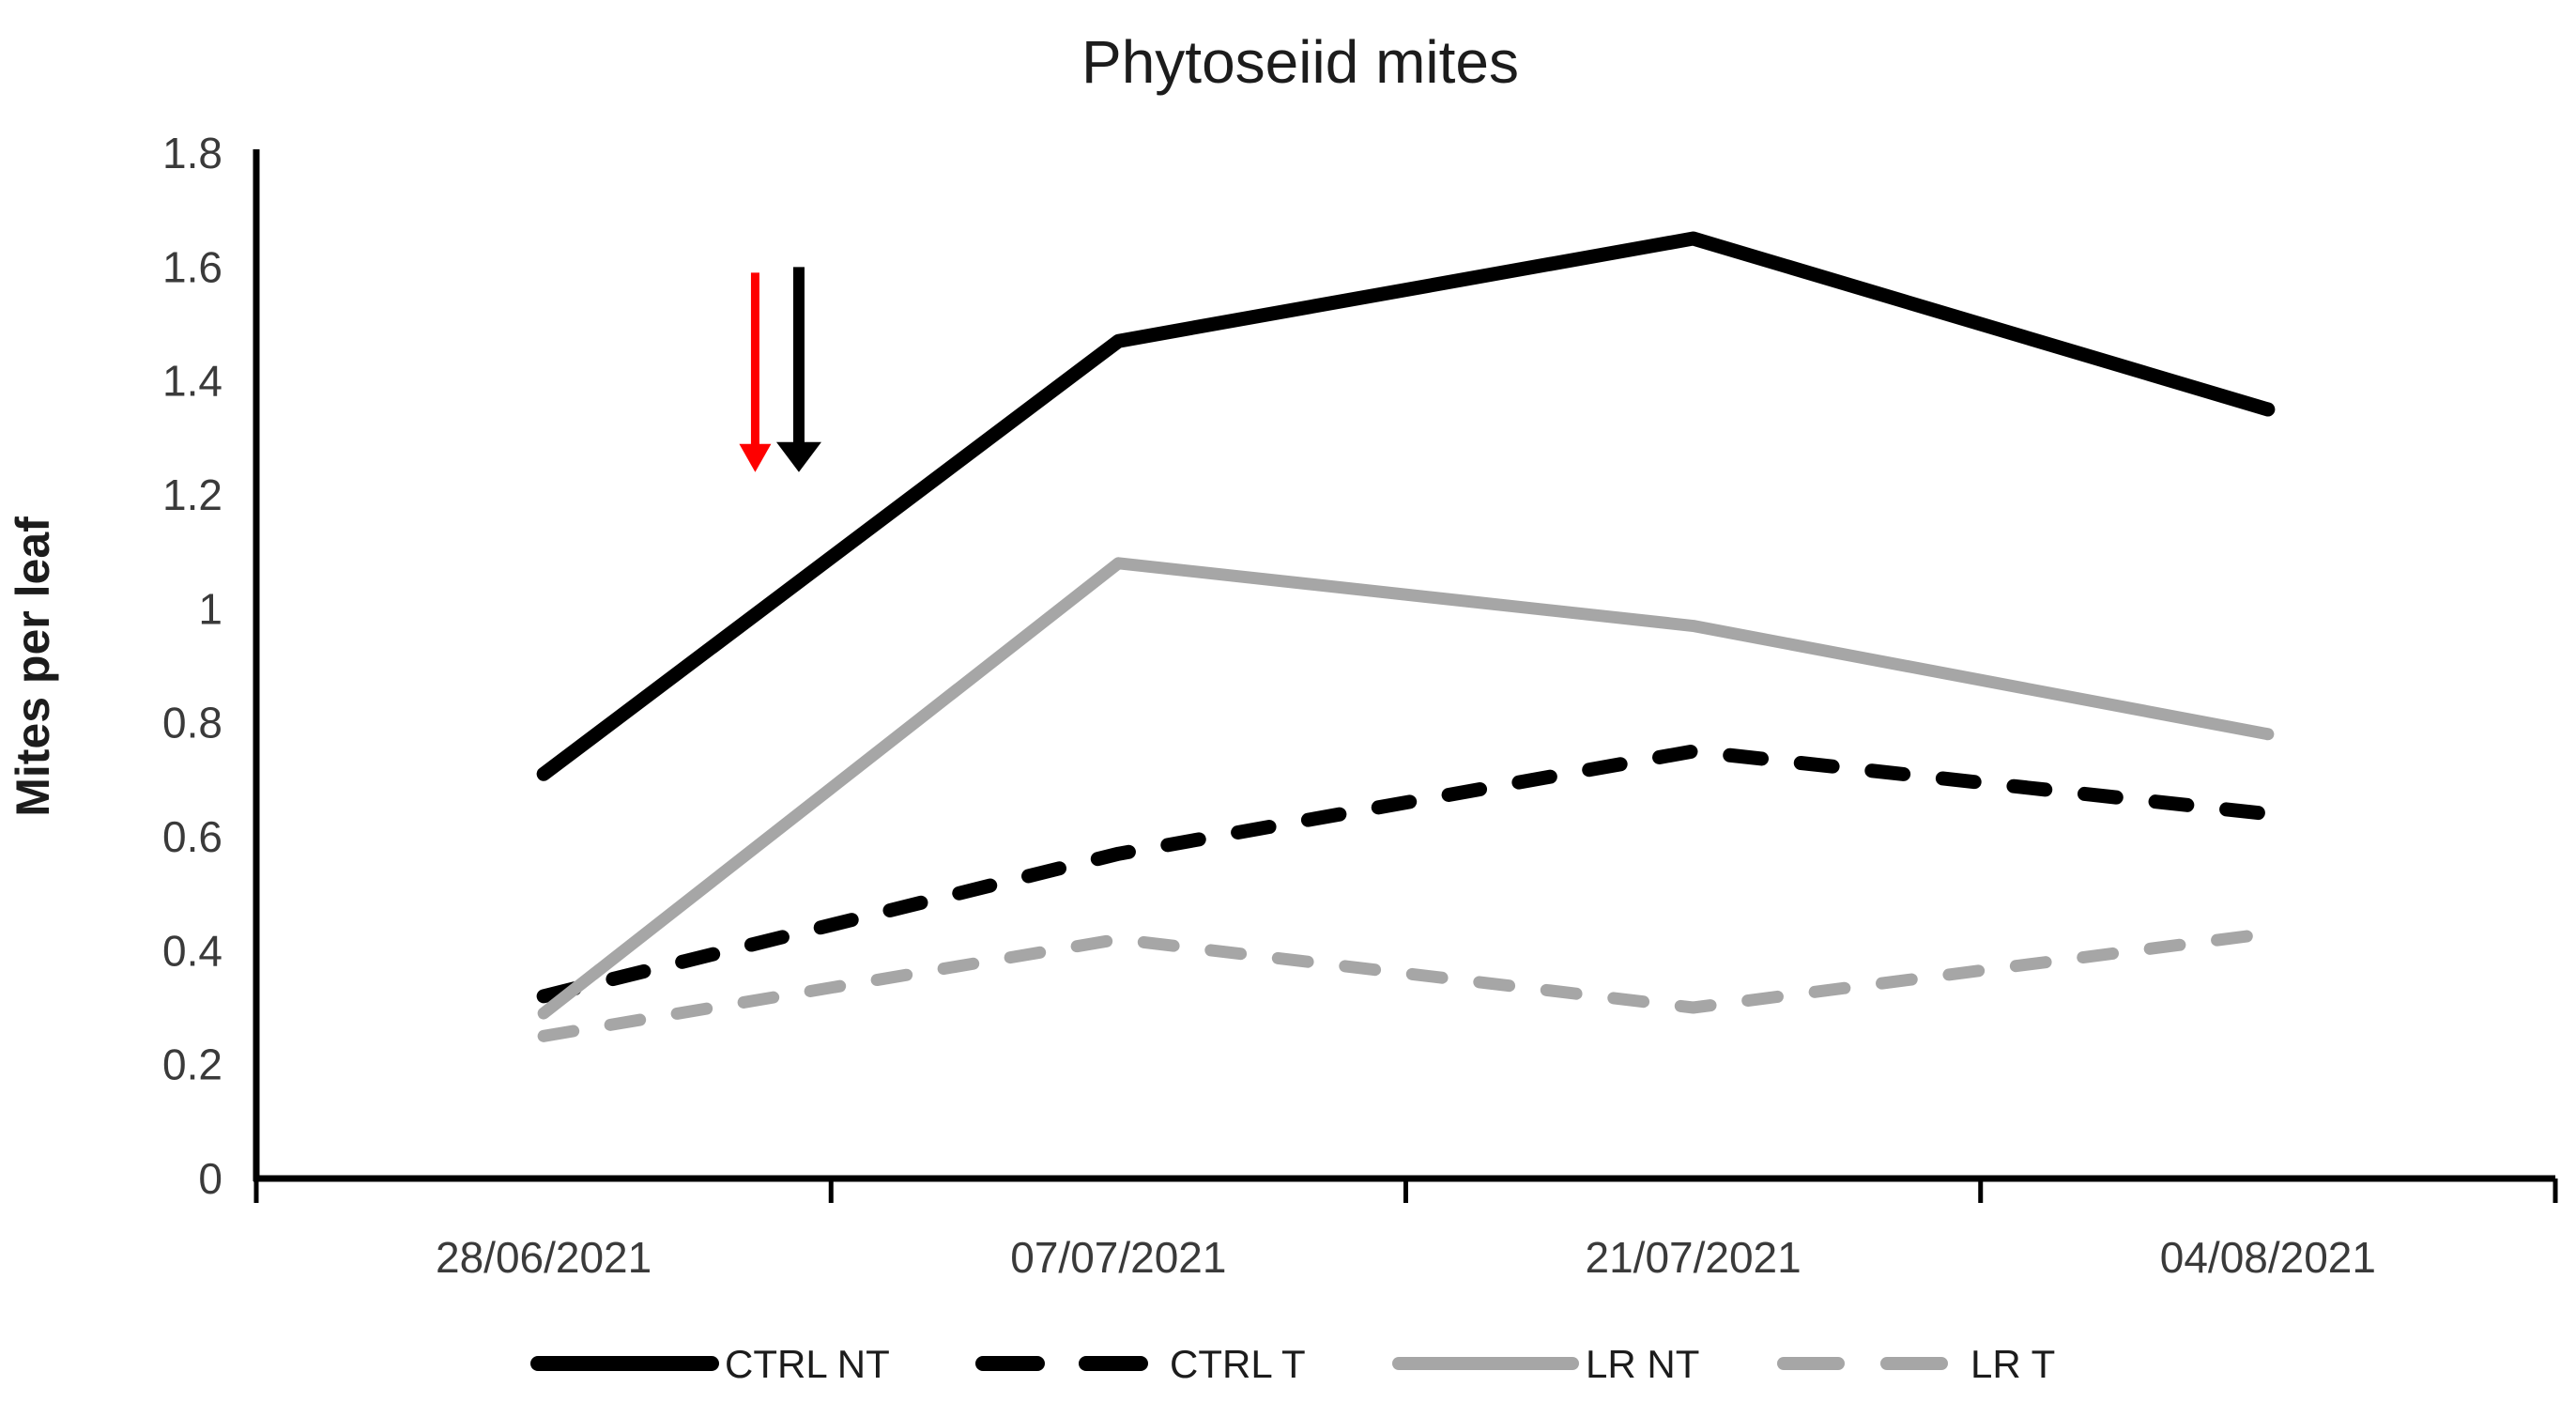  I want to click on x-tick-label: 28/06/2021, so click(544, 1257).